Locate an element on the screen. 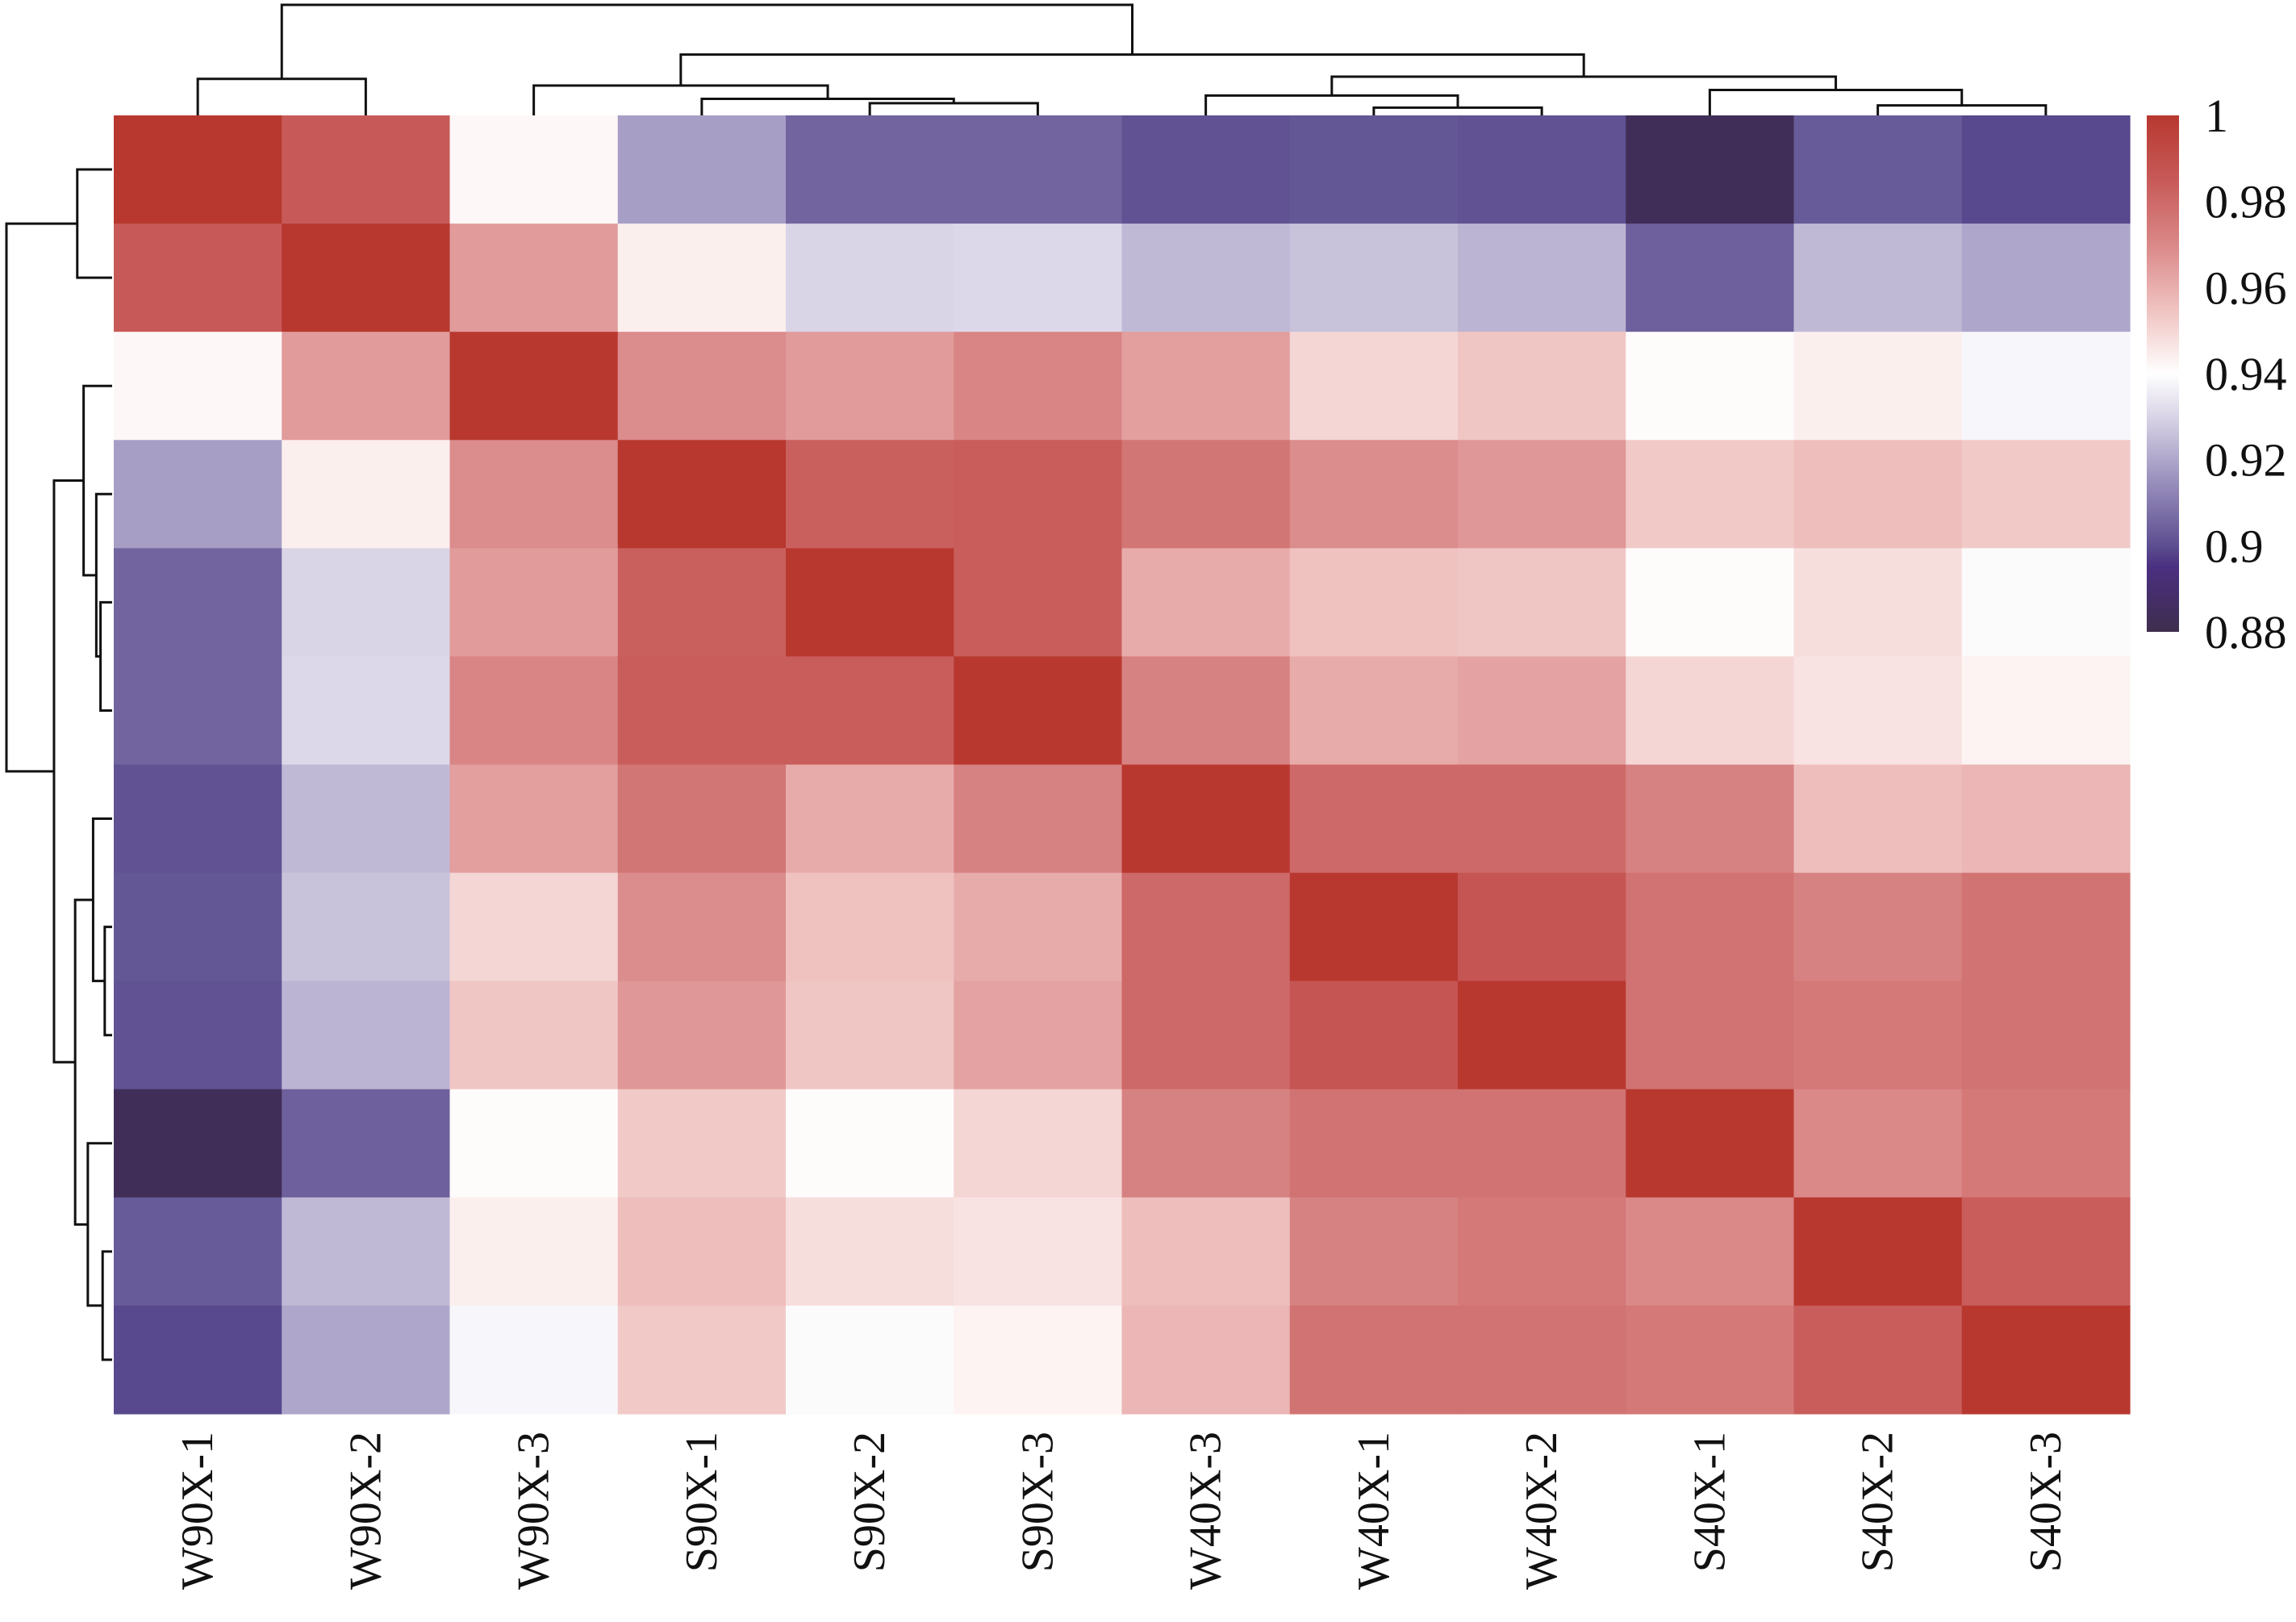  colorbar-tick-label: 0.94 is located at coordinates (2246, 374).